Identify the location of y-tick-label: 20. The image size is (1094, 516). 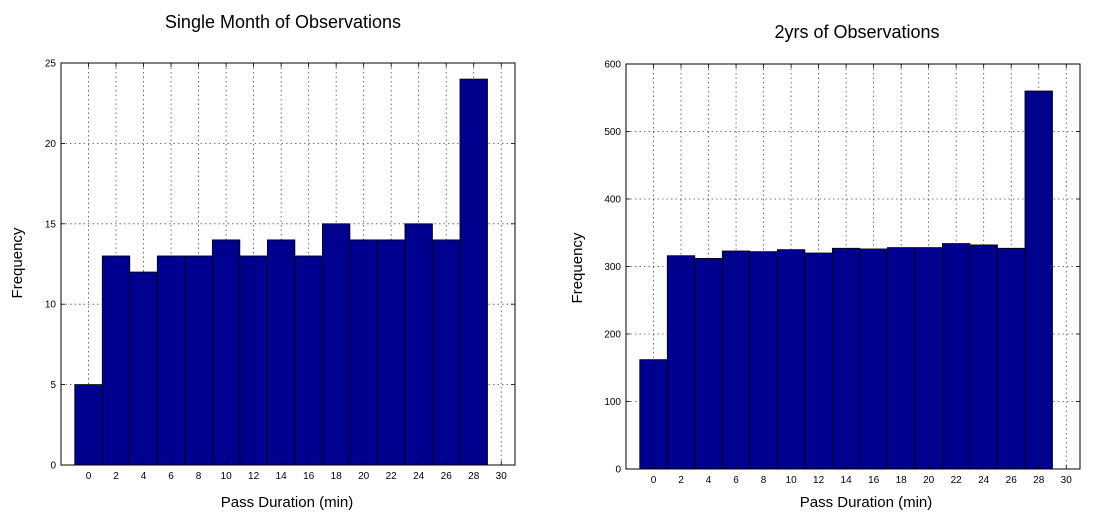
(51, 144).